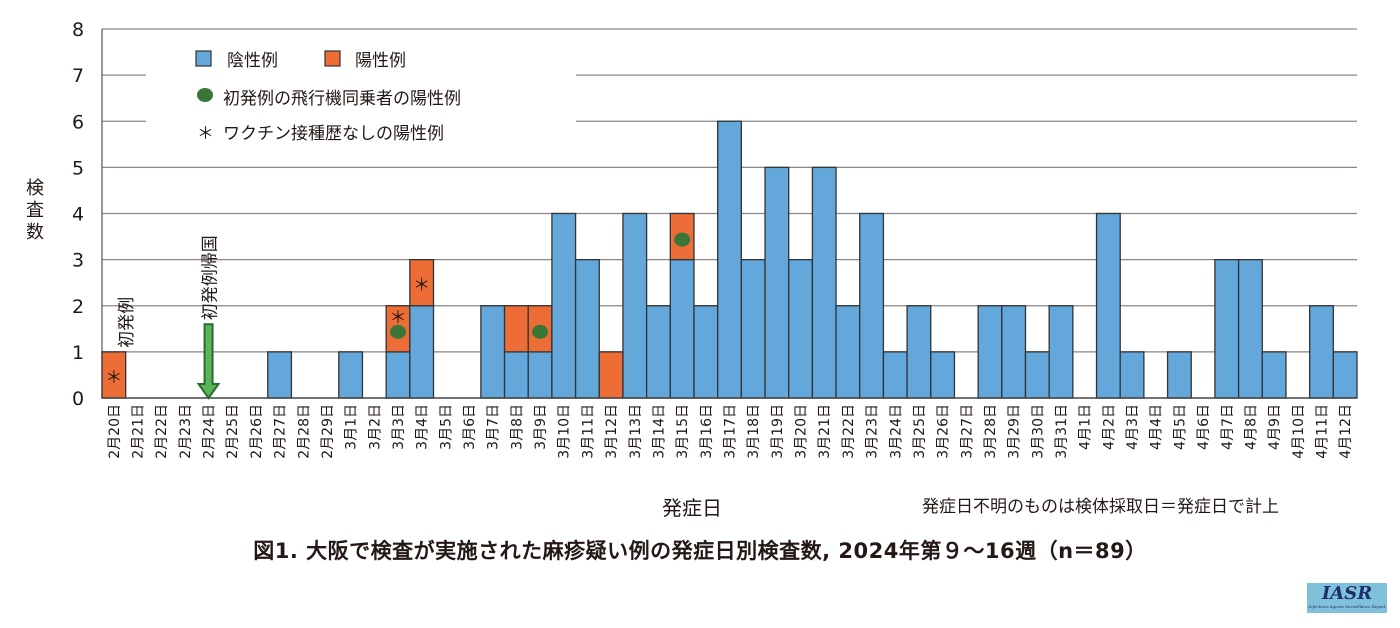 This screenshot has width=1400, height=628. I want to click on x-tick-label: 3月13日, so click(636, 431).